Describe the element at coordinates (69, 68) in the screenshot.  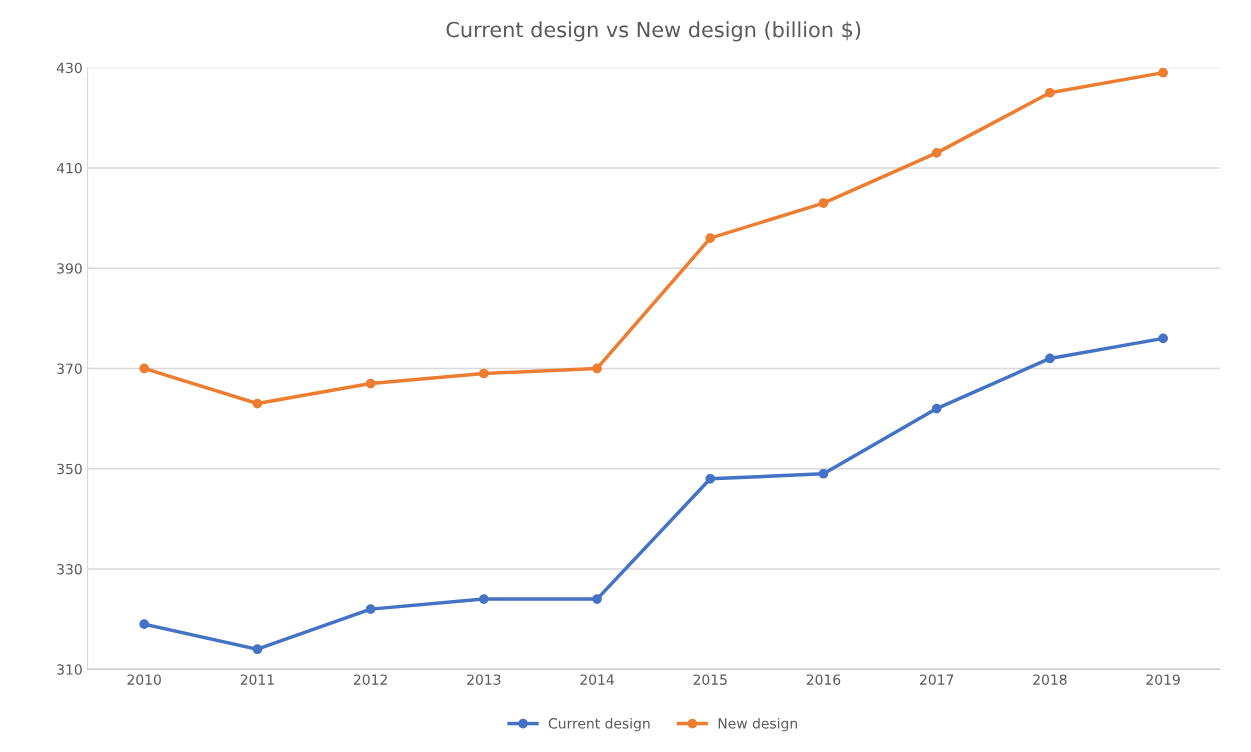
I see `y-tick-label: 430` at that location.